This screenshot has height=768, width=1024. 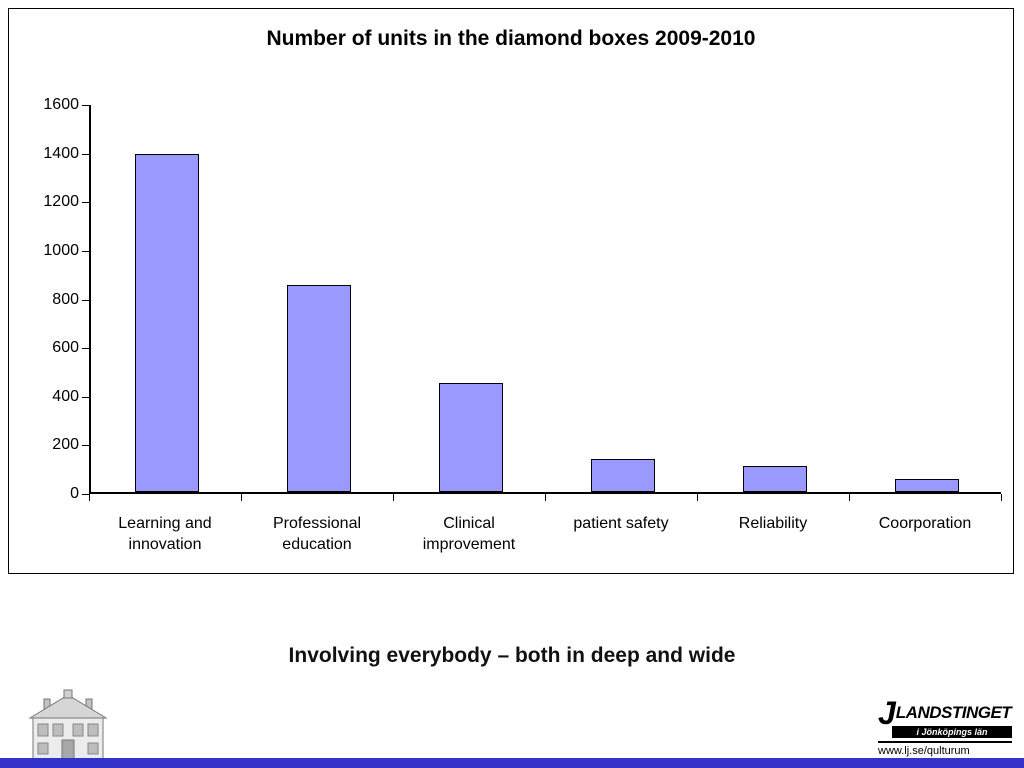 I want to click on y-tick-label: 800, so click(x=65, y=299).